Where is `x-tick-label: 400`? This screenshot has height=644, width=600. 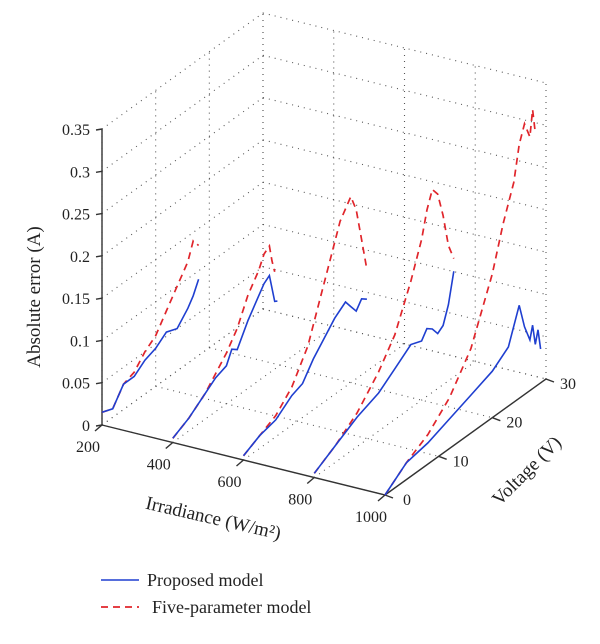
x-tick-label: 400 is located at coordinates (159, 465).